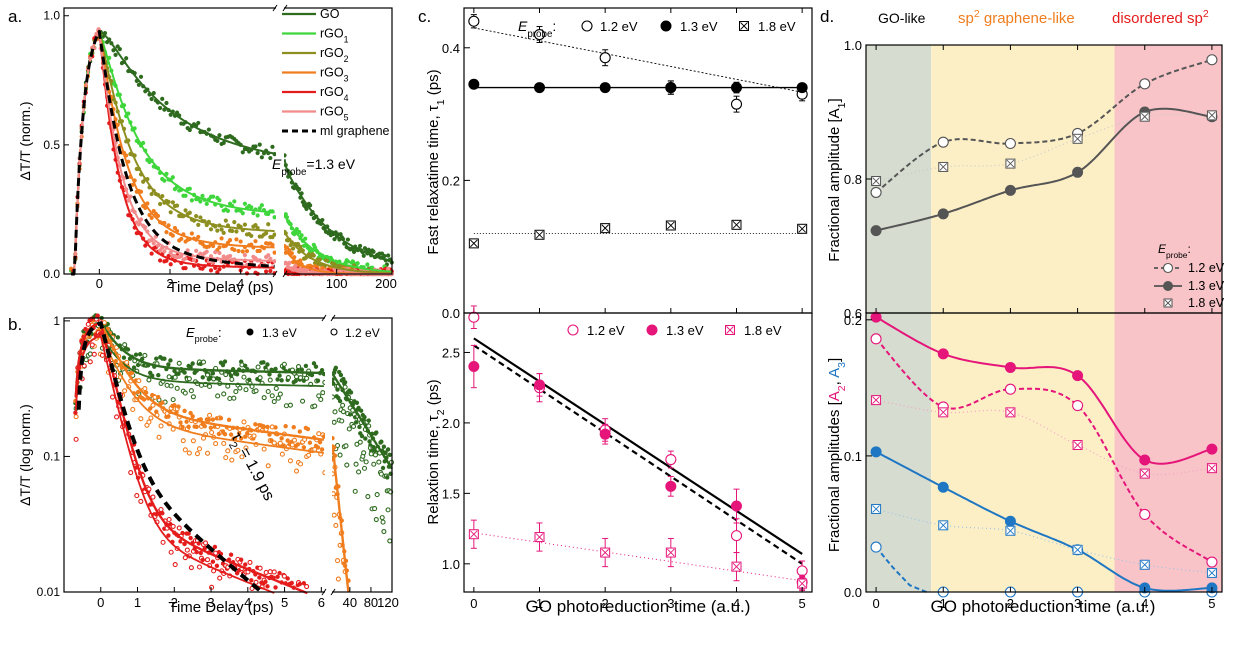 This screenshot has width=1244, height=648. What do you see at coordinates (333, 592) in the screenshot?
I see `axis-break-mark` at bounding box center [333, 592].